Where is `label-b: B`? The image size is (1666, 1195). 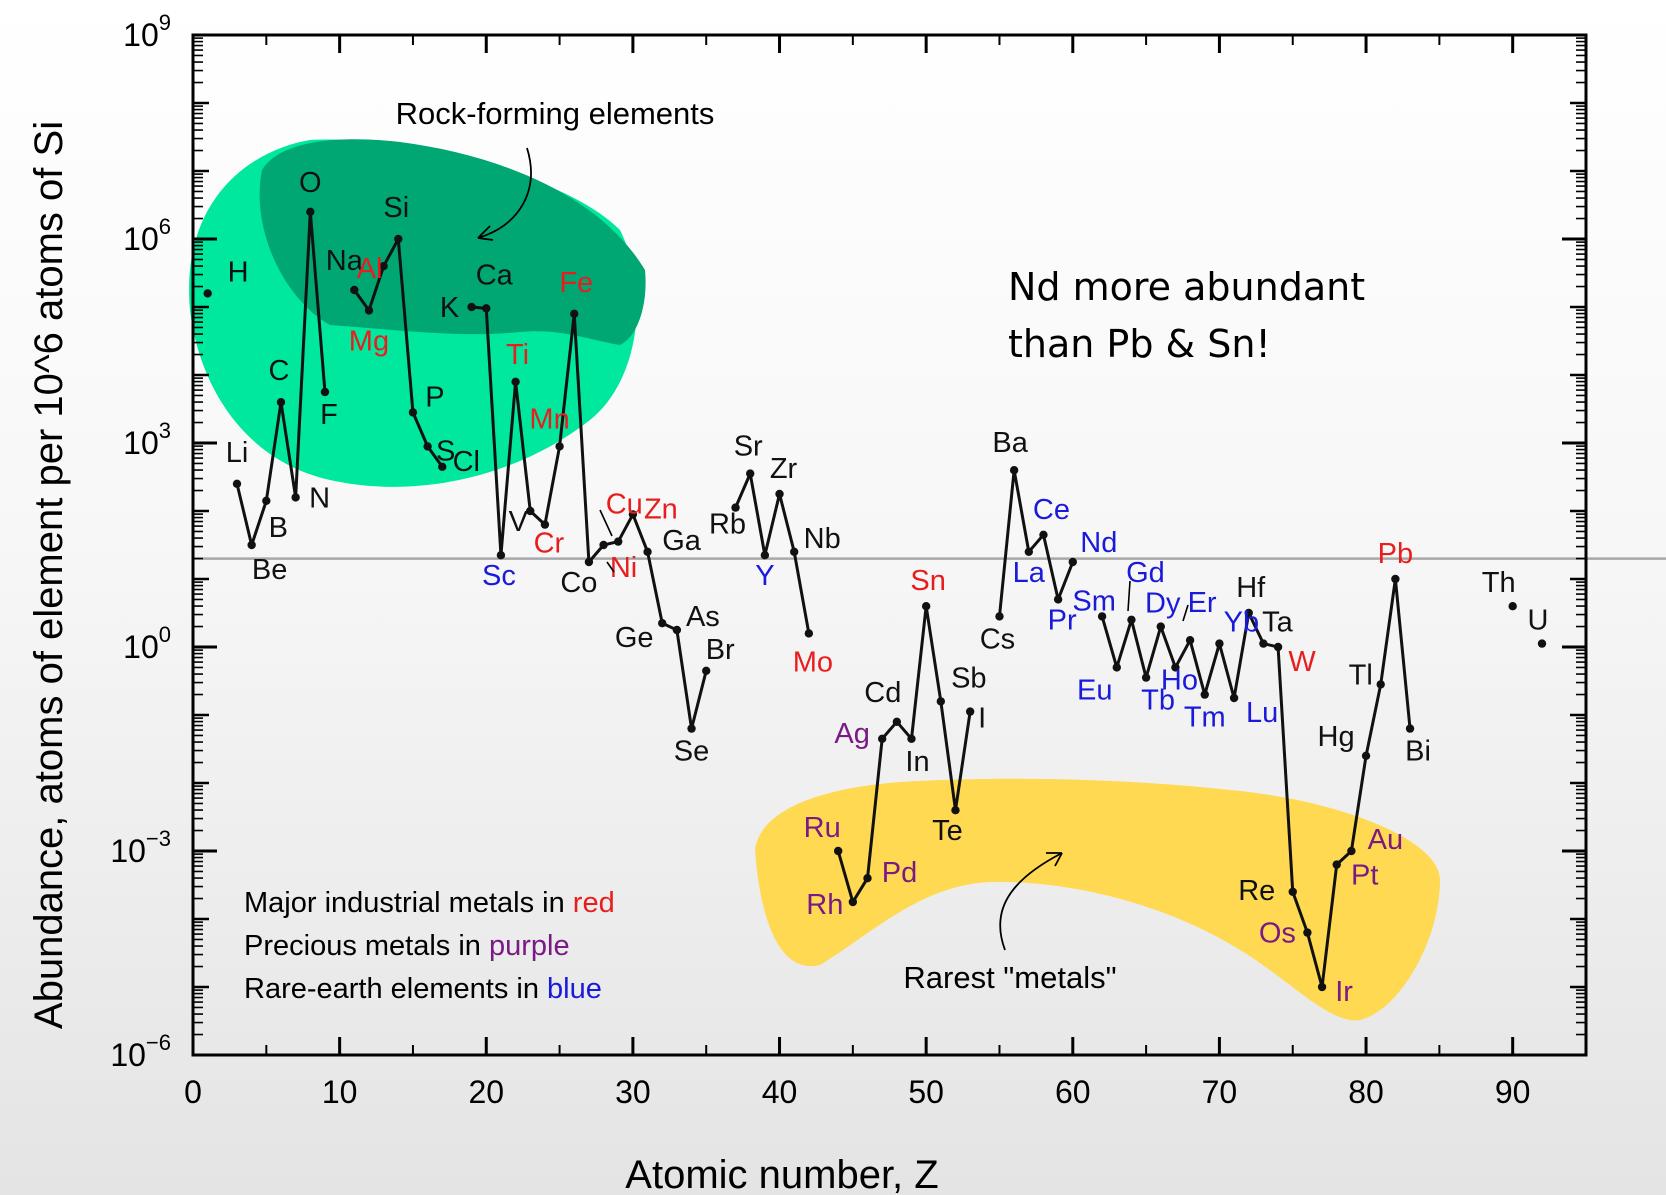
label-b: B is located at coordinates (278, 528).